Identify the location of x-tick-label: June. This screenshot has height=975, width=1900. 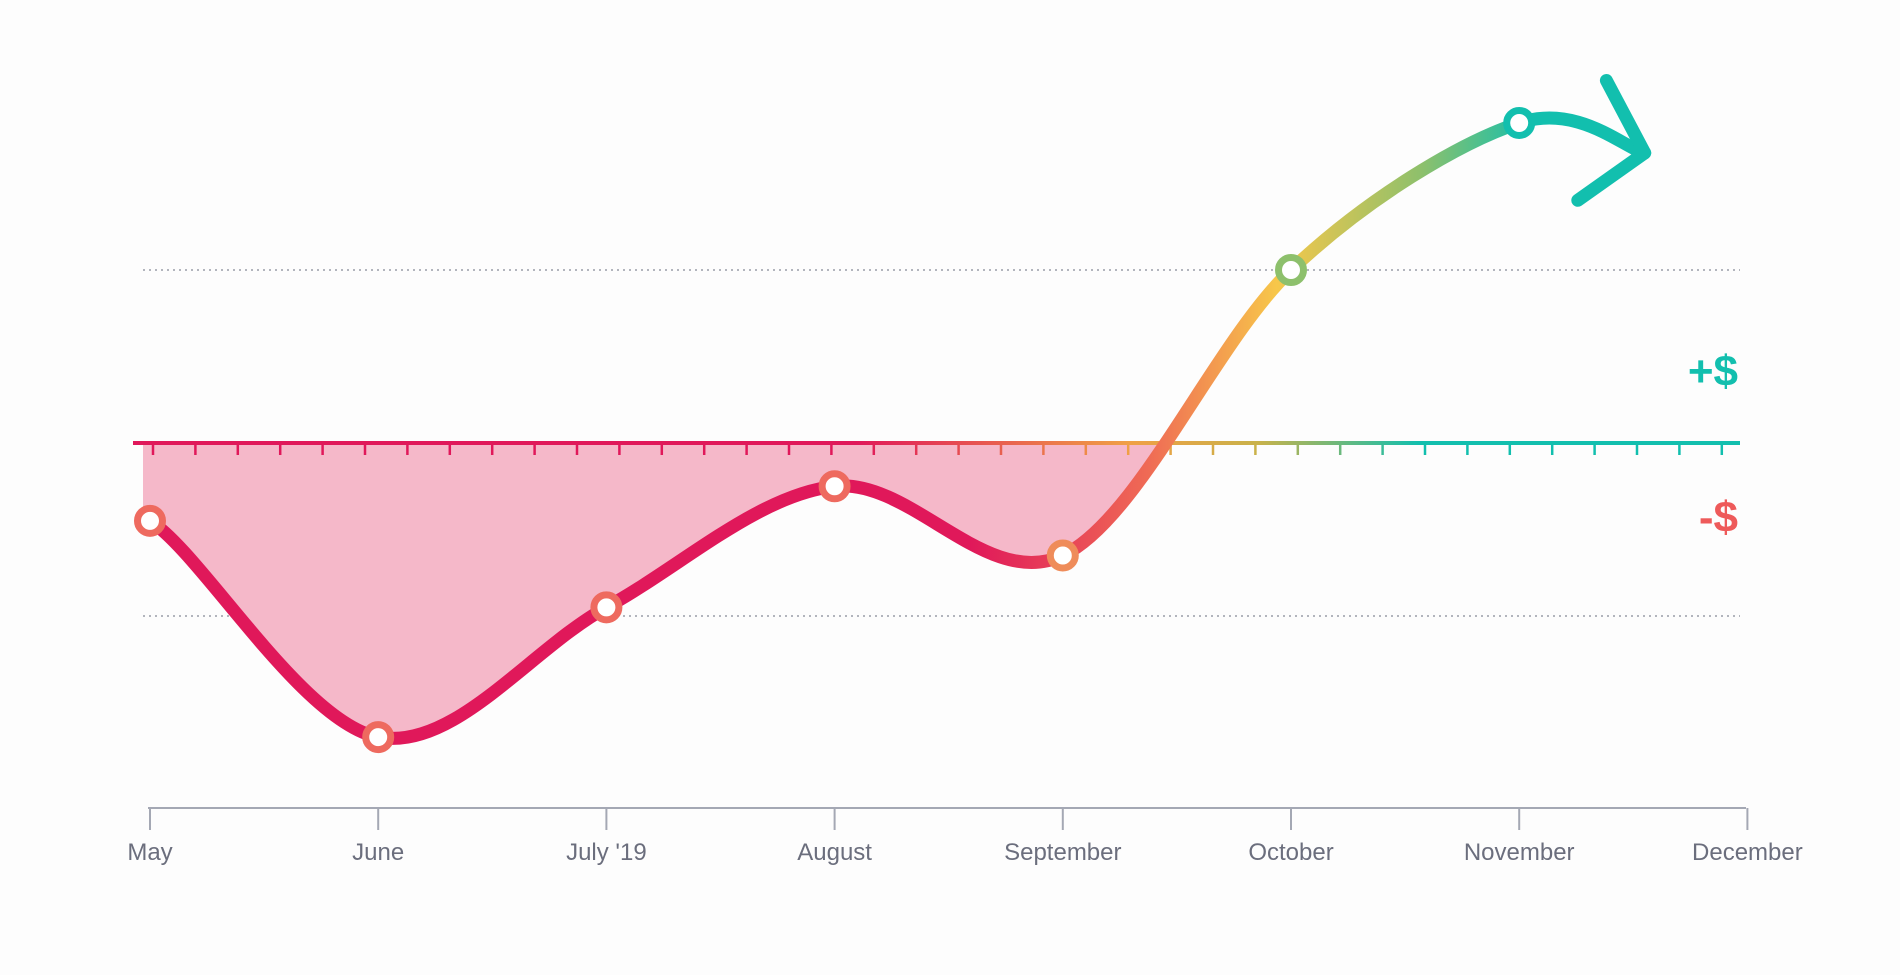
(378, 852).